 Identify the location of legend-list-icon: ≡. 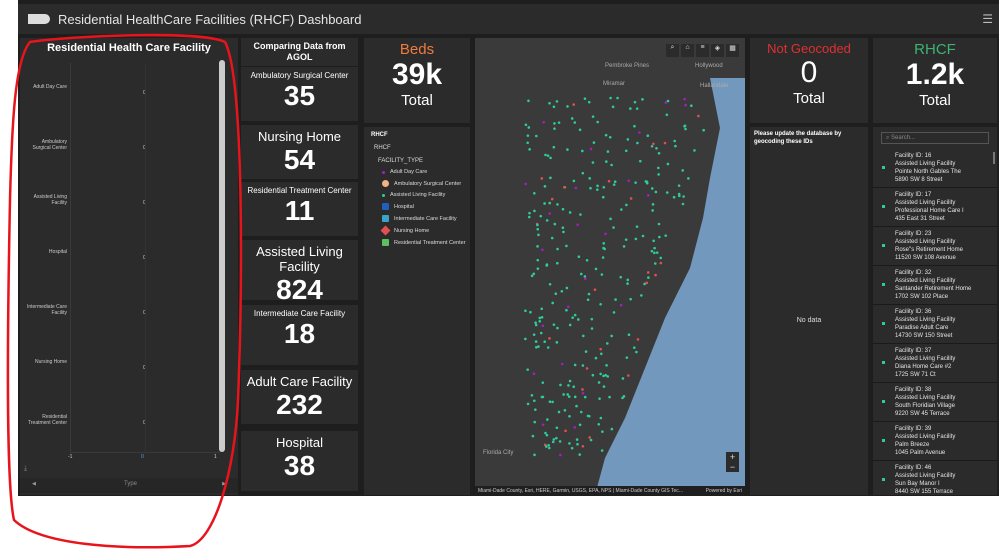
(702, 50).